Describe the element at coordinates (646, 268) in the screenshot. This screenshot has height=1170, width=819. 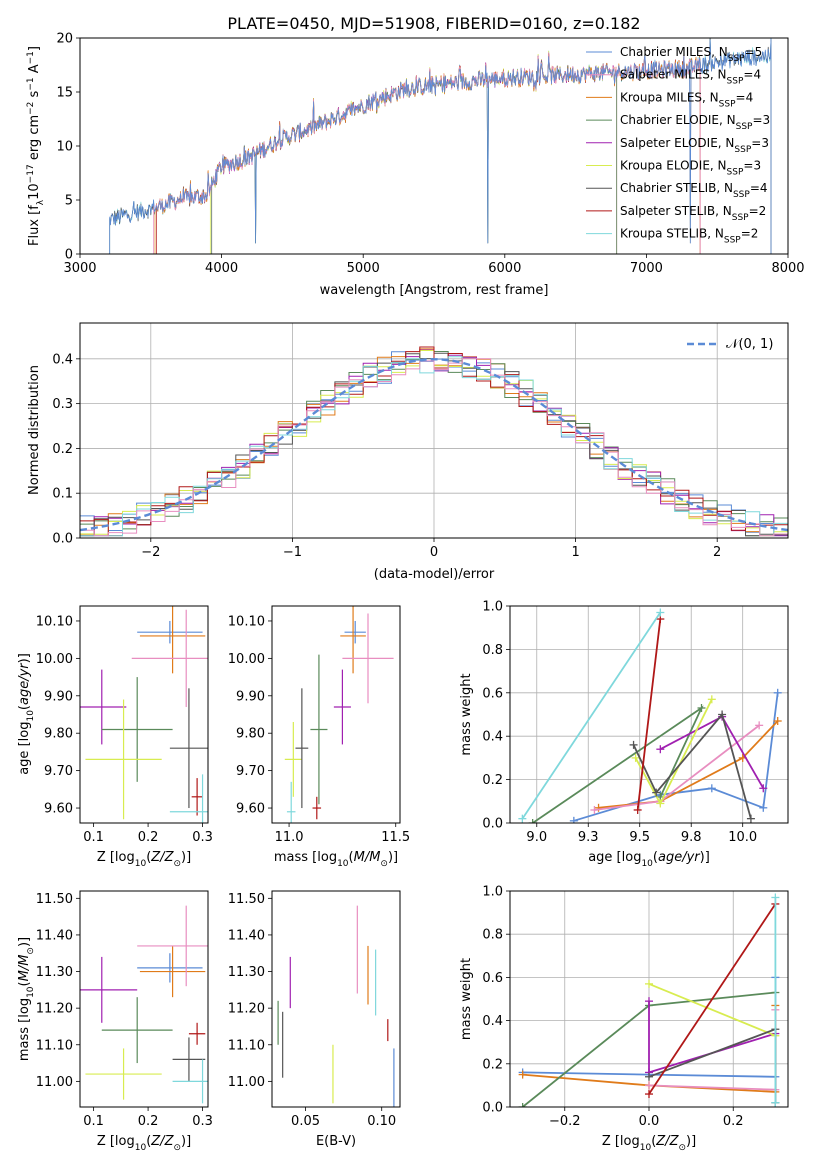
I see `x-tick-label: 7000` at that location.